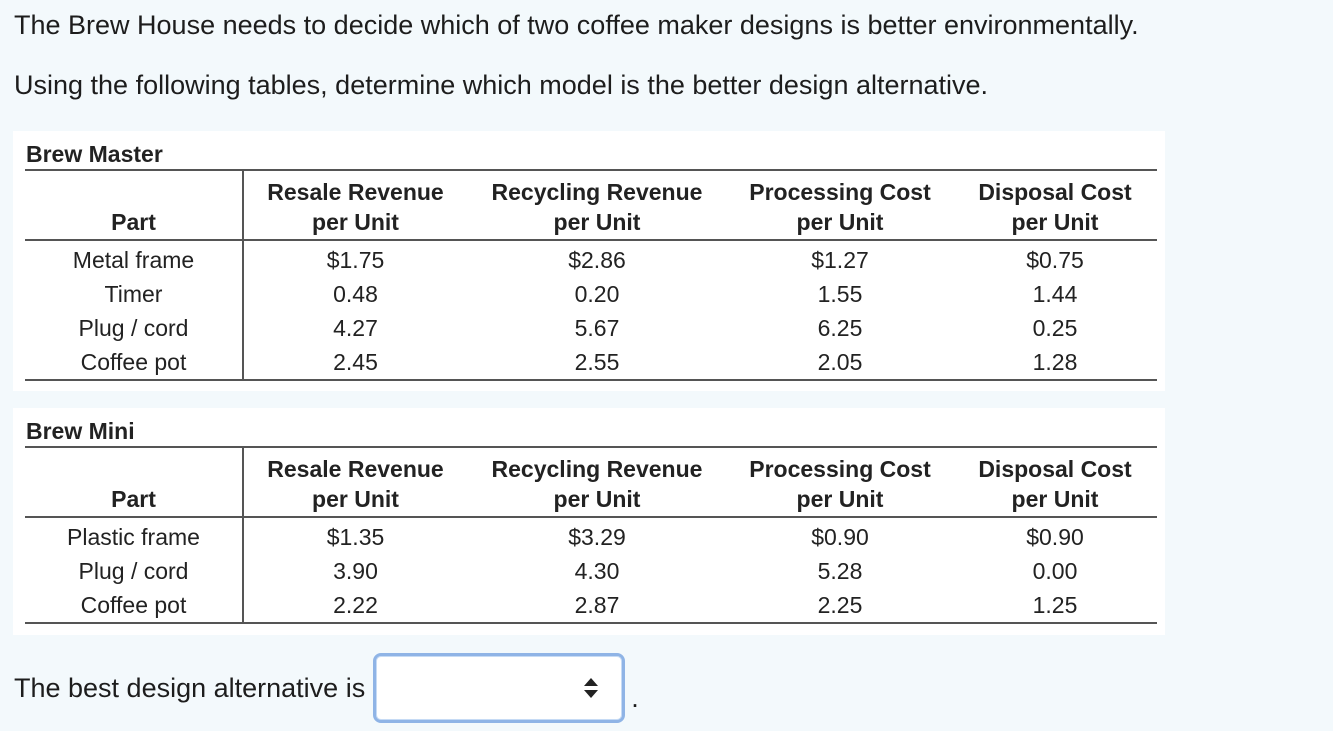  What do you see at coordinates (1055, 294) in the screenshot?
I see `disposal-cell: 1.44` at bounding box center [1055, 294].